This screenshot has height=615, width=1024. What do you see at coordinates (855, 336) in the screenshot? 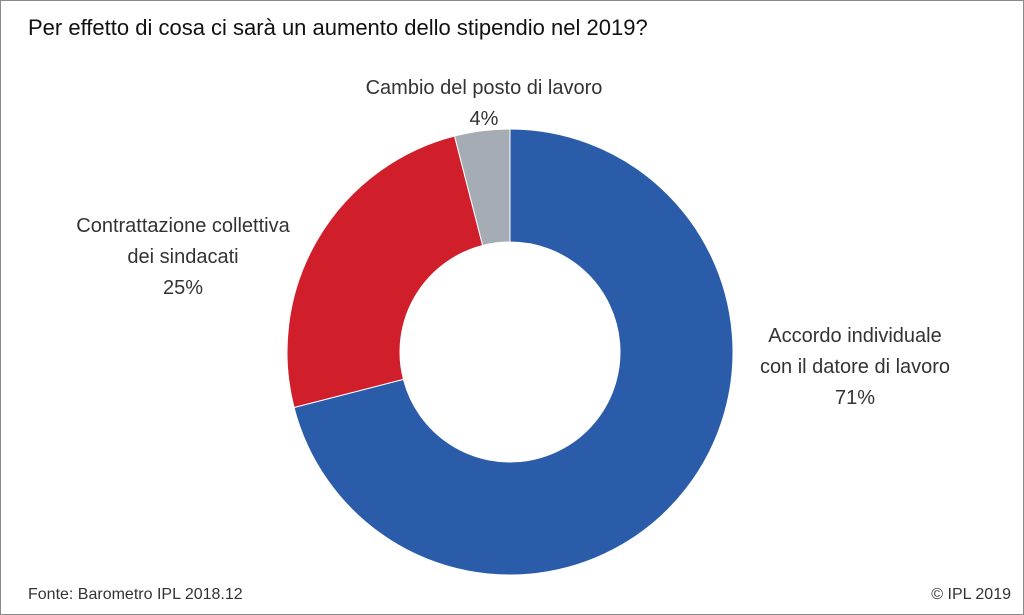
I see `slice-label-line: Accordo individuale` at bounding box center [855, 336].